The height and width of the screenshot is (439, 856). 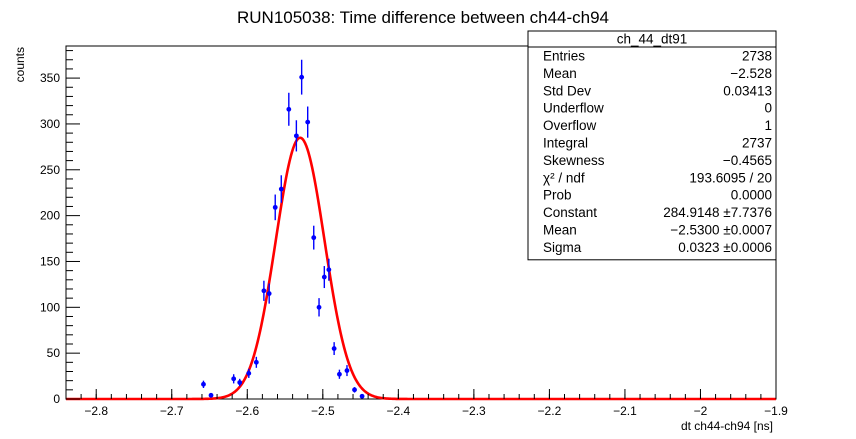 What do you see at coordinates (717, 212) in the screenshot?
I see `stats-row-value: 284.9148 ±7.7376` at bounding box center [717, 212].